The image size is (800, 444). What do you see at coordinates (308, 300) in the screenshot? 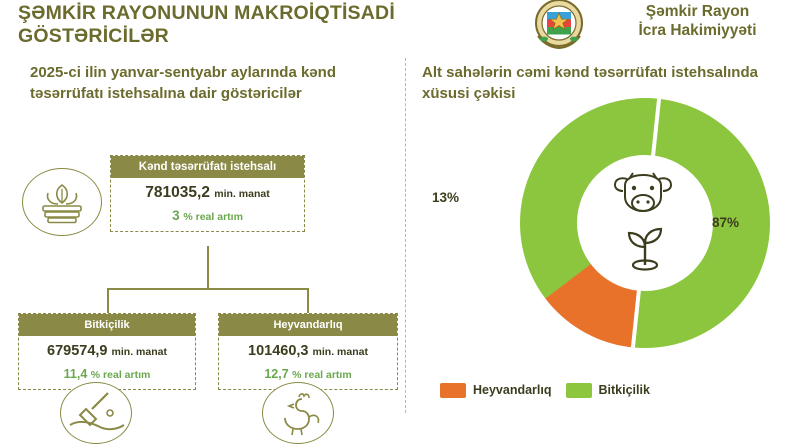
I see `connector-vertical-right` at bounding box center [308, 300].